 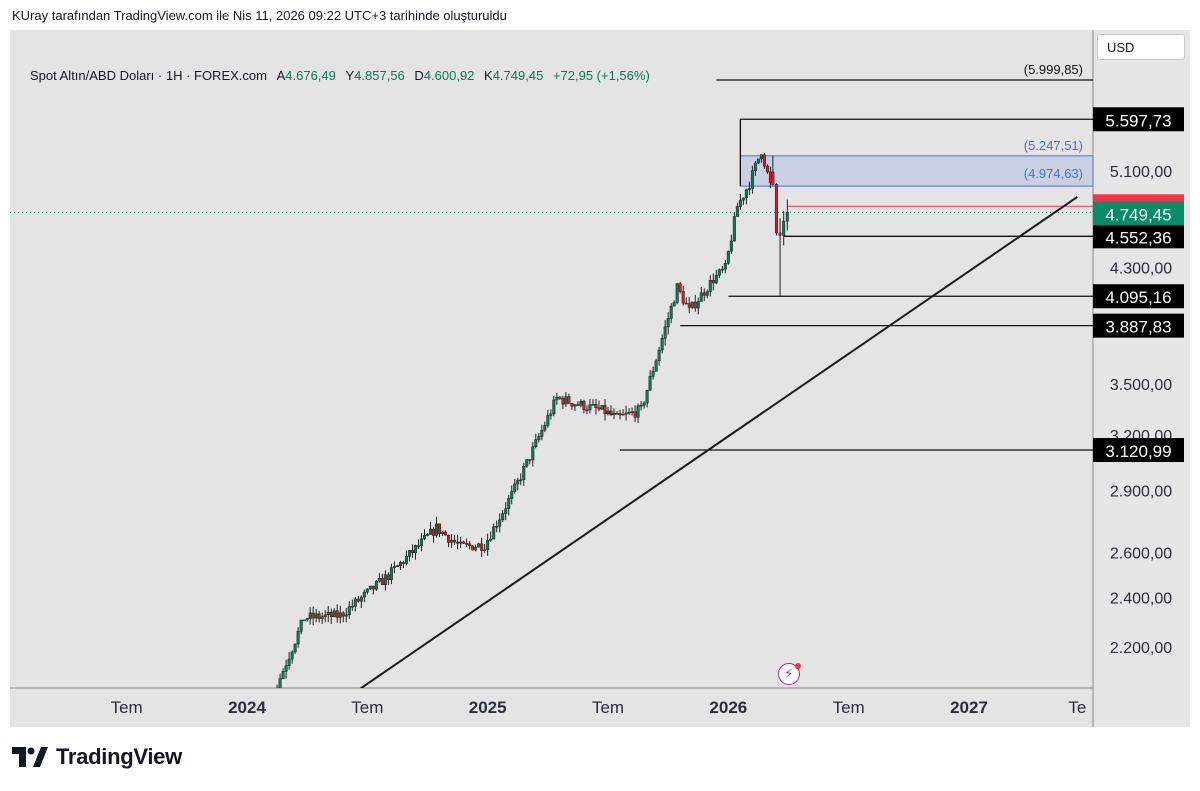 What do you see at coordinates (97, 757) in the screenshot?
I see `tradingview-brand: TradingView` at bounding box center [97, 757].